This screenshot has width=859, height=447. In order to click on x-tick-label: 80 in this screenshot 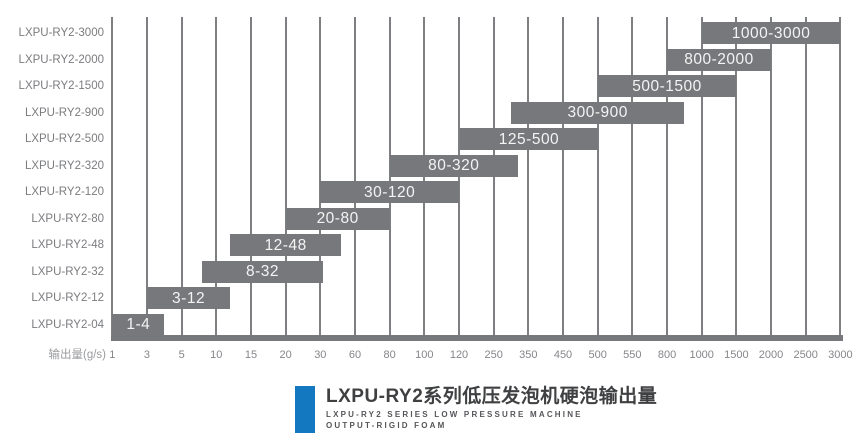, I will do `click(389, 355)`.